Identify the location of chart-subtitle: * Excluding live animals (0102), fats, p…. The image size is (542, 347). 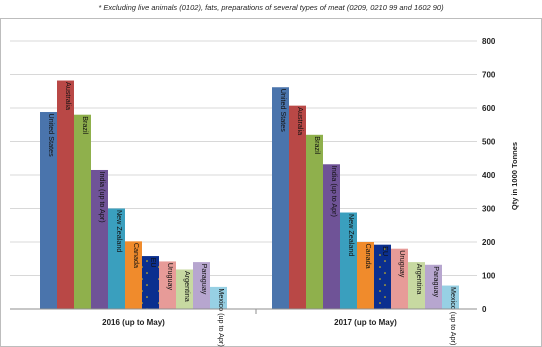
(271, 7).